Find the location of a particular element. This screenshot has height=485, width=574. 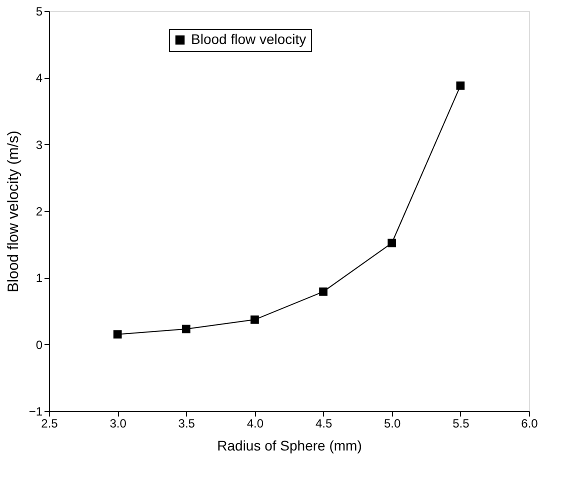

x-tick-label: 3.5 is located at coordinates (187, 423).